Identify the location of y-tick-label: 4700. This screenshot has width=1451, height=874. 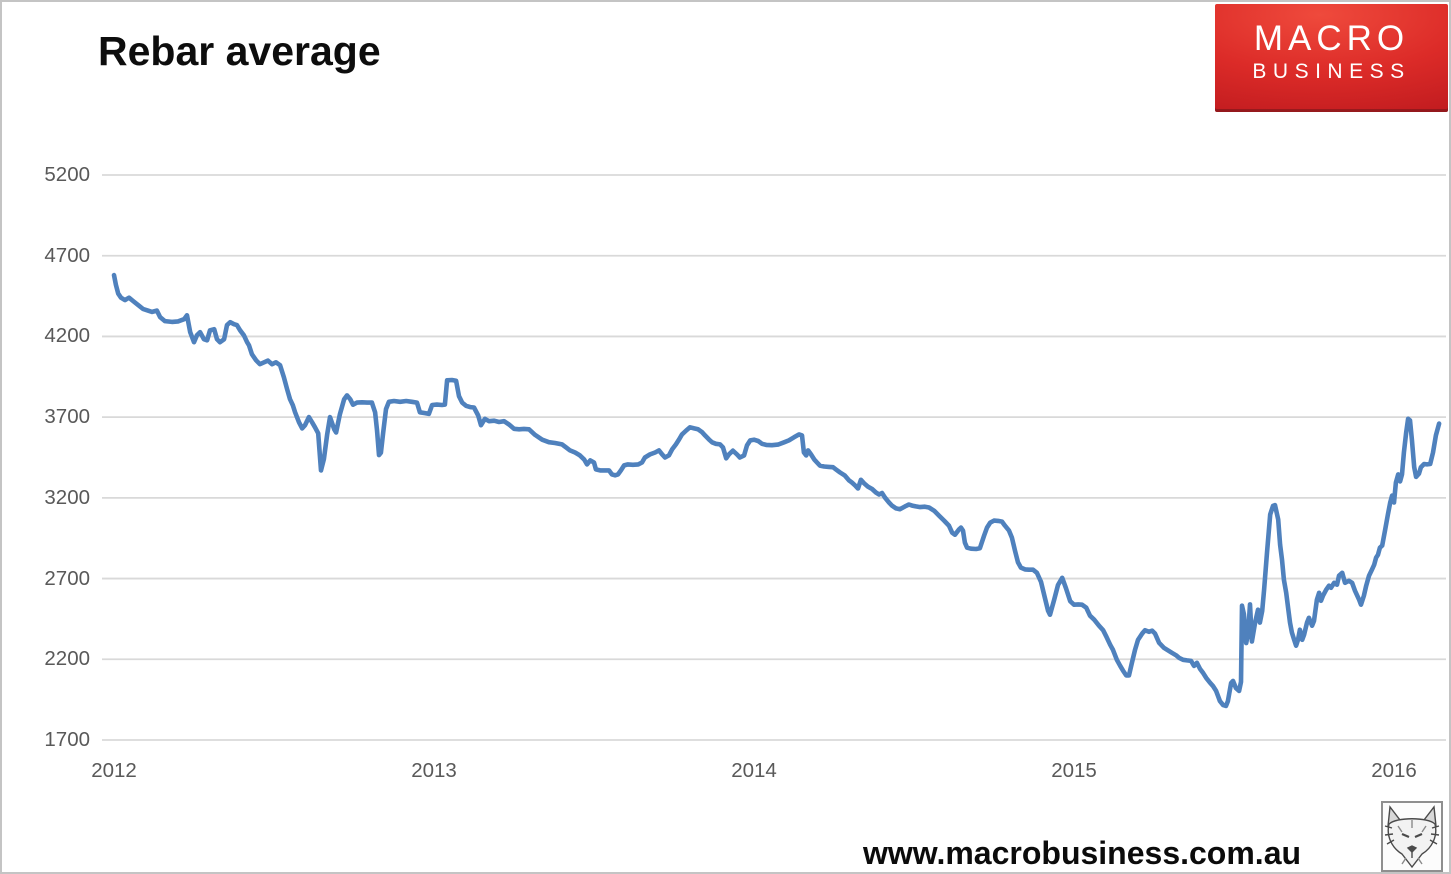
(67, 255).